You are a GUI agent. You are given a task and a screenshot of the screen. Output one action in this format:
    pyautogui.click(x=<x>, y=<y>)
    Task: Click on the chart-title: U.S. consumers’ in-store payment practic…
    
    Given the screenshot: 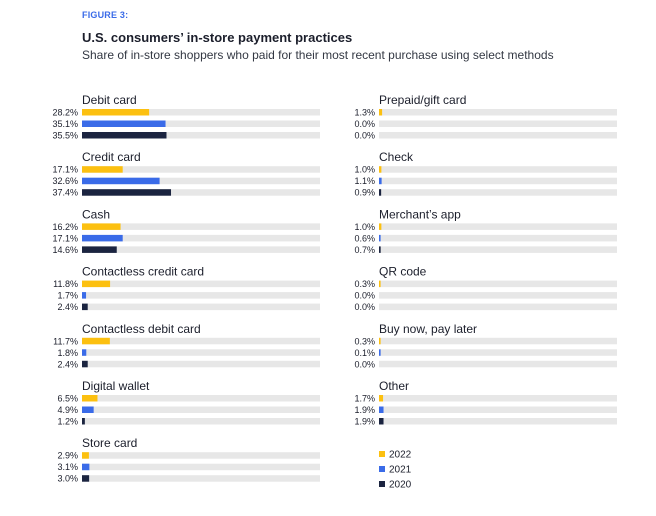 What is the action you would take?
    pyautogui.click(x=217, y=37)
    